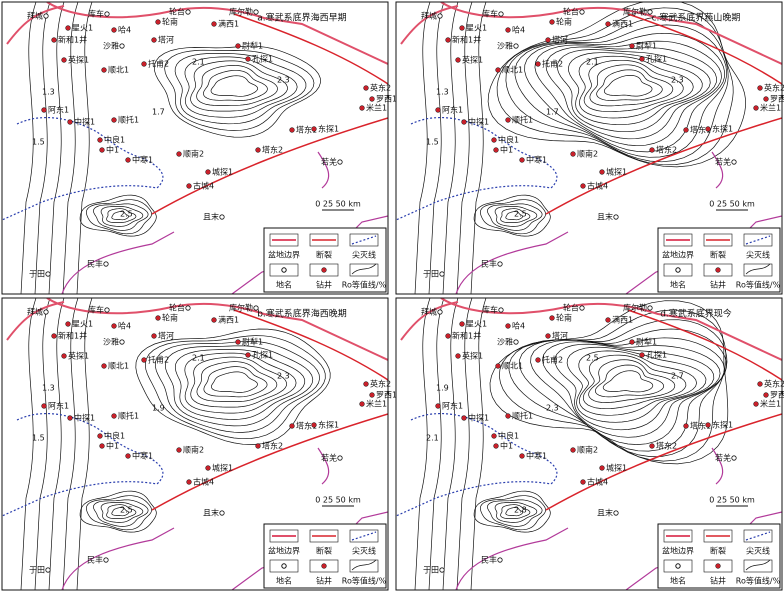 The height and width of the screenshot is (593, 784). I want to click on legend-label: 地名, so click(678, 285).